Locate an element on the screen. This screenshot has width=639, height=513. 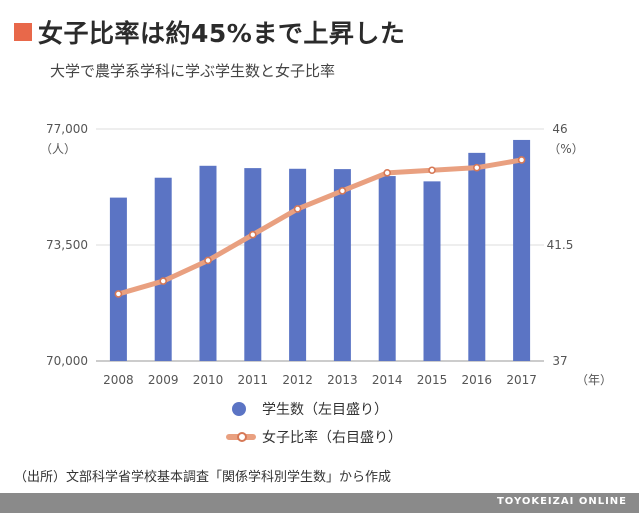
title-block: 女子比率は約45%まで上昇した is located at coordinates (209, 32).